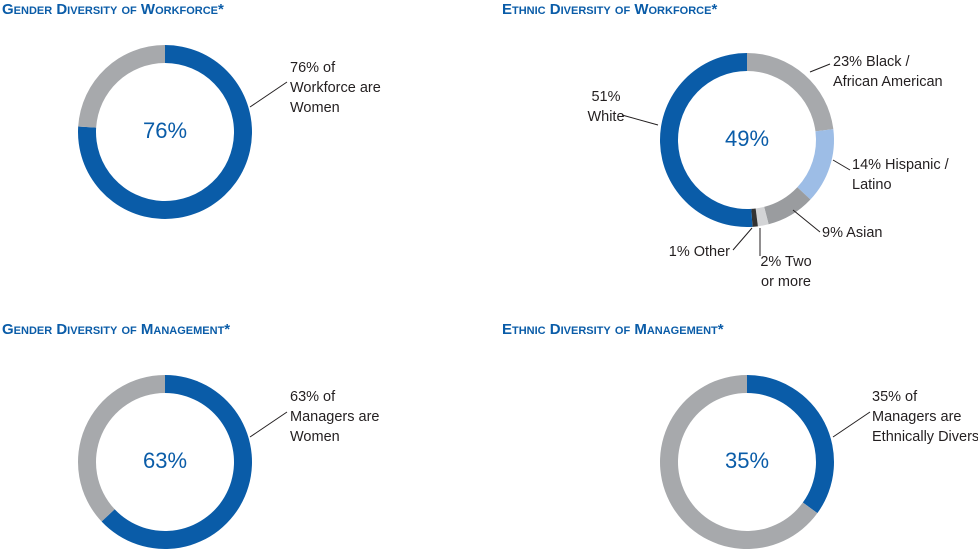 This screenshot has height=554, width=978. What do you see at coordinates (895, 397) in the screenshot?
I see `slice-label: 35% of` at bounding box center [895, 397].